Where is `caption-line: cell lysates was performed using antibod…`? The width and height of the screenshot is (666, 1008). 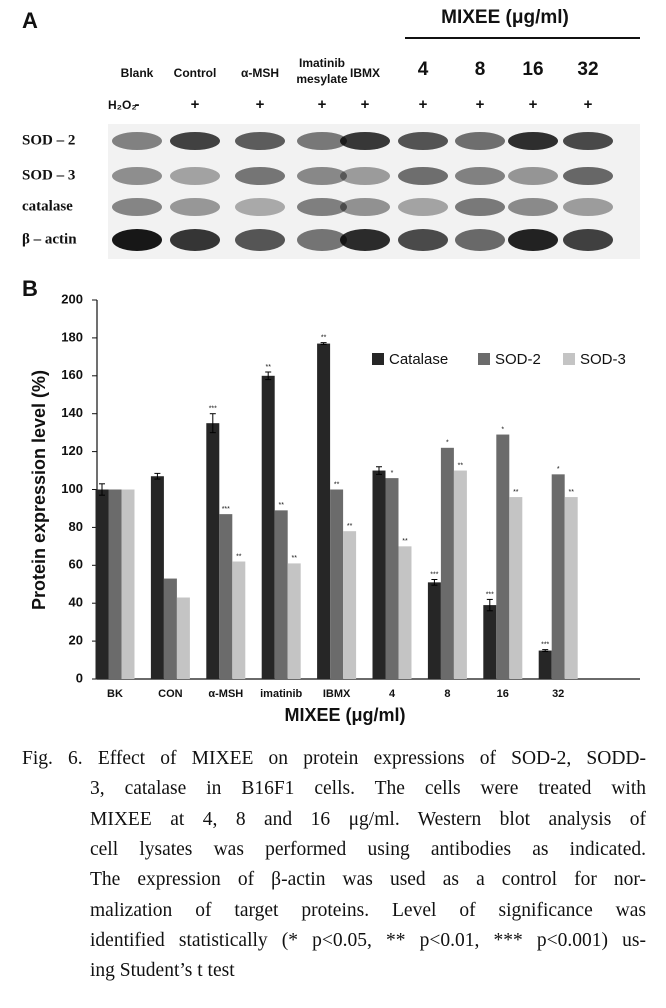 caption-line: cell lysates was performed using antibod… is located at coordinates (368, 849).